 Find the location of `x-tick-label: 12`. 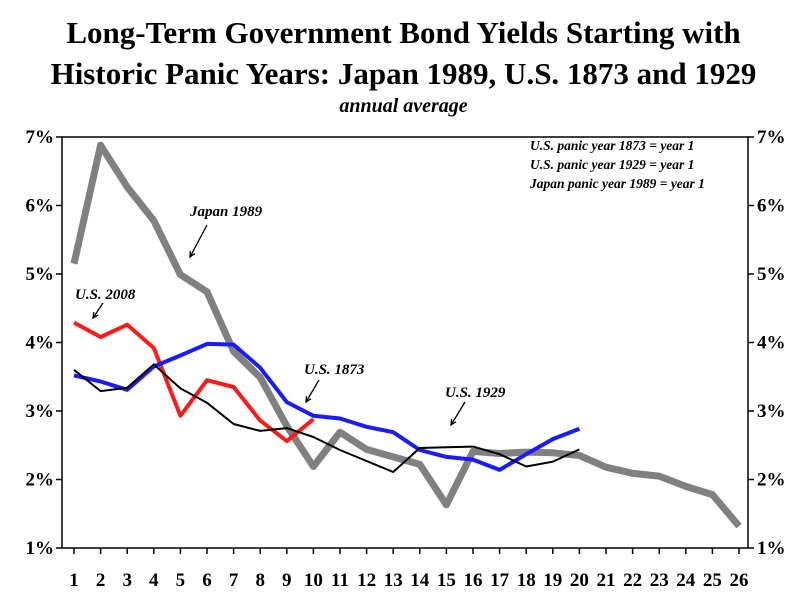

x-tick-label: 12 is located at coordinates (366, 580).